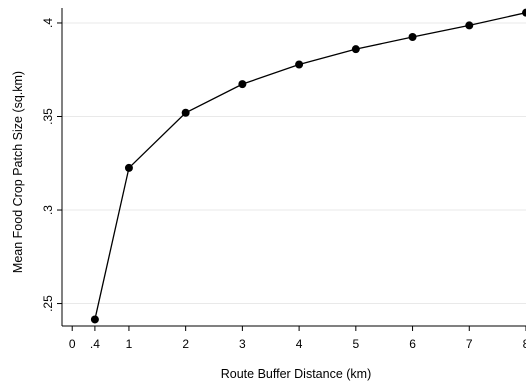 This screenshot has width=526, height=385. Describe the element at coordinates (242, 344) in the screenshot. I see `x-tick-label: 3` at that location.